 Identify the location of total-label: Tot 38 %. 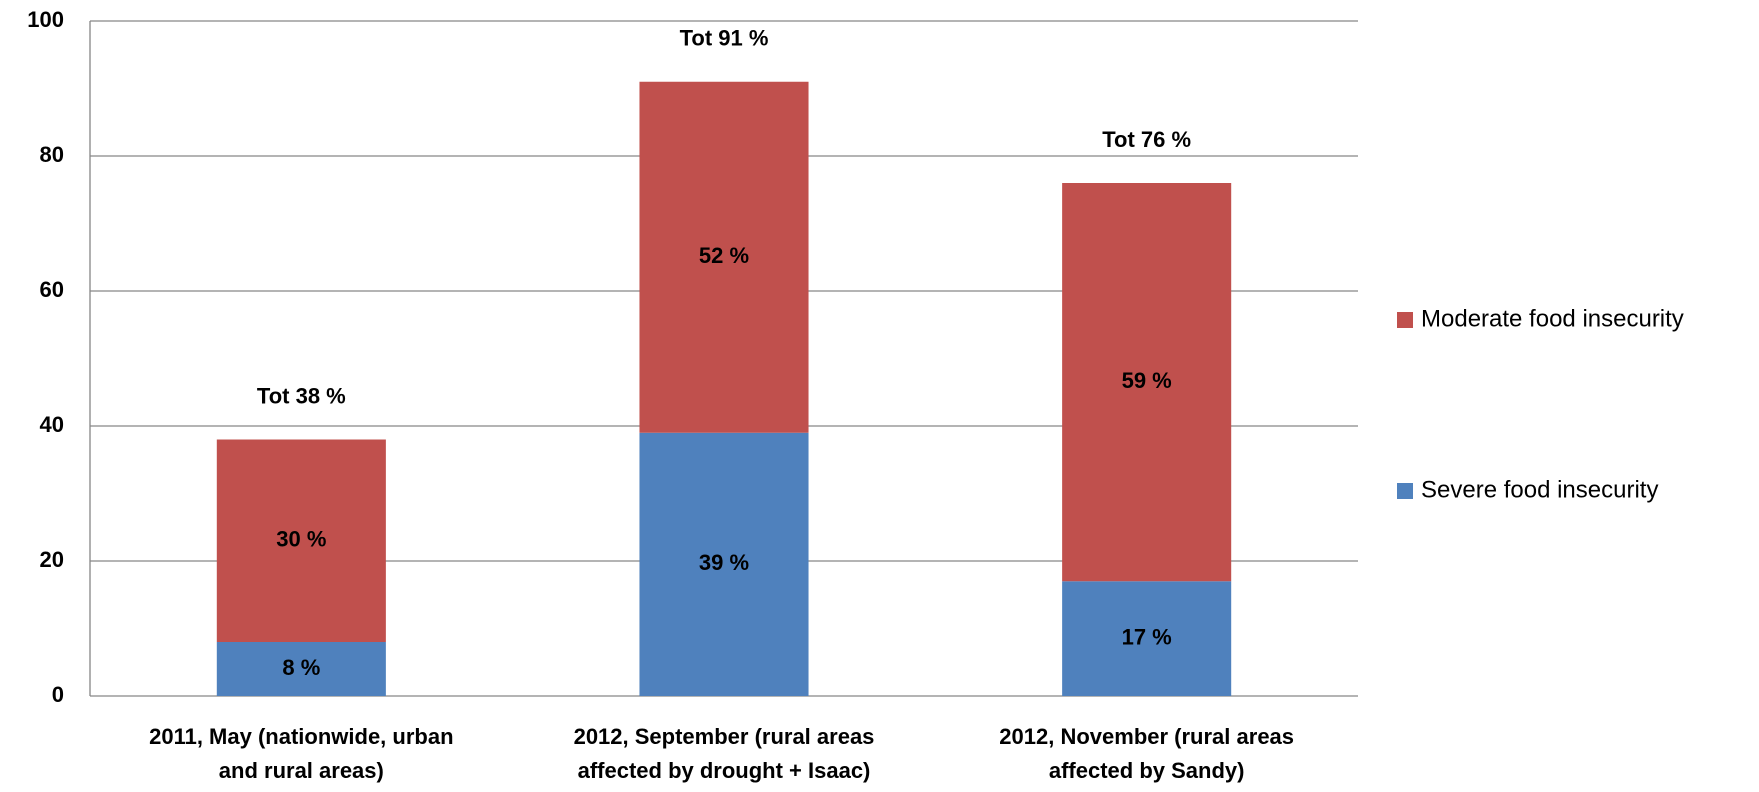
(301, 395).